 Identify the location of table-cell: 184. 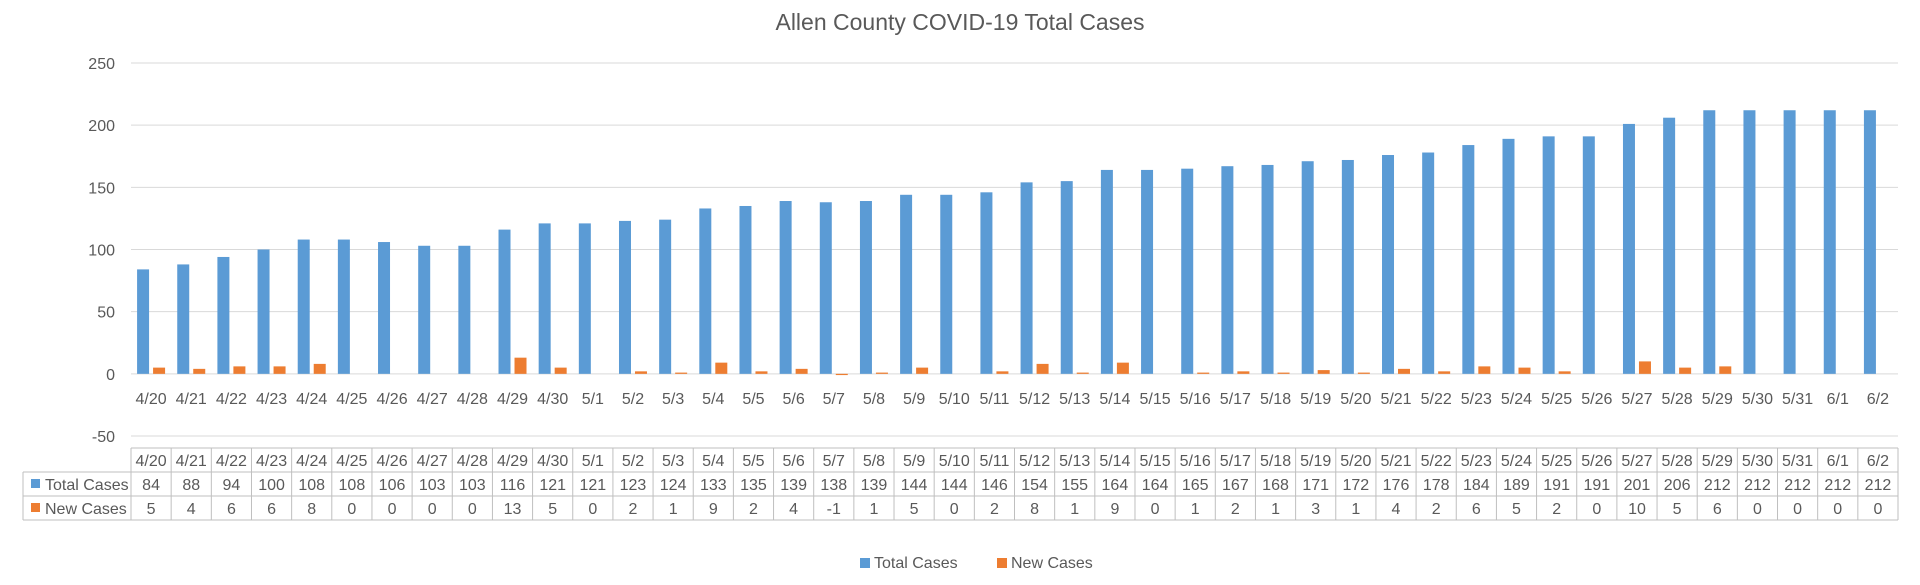
(1476, 485).